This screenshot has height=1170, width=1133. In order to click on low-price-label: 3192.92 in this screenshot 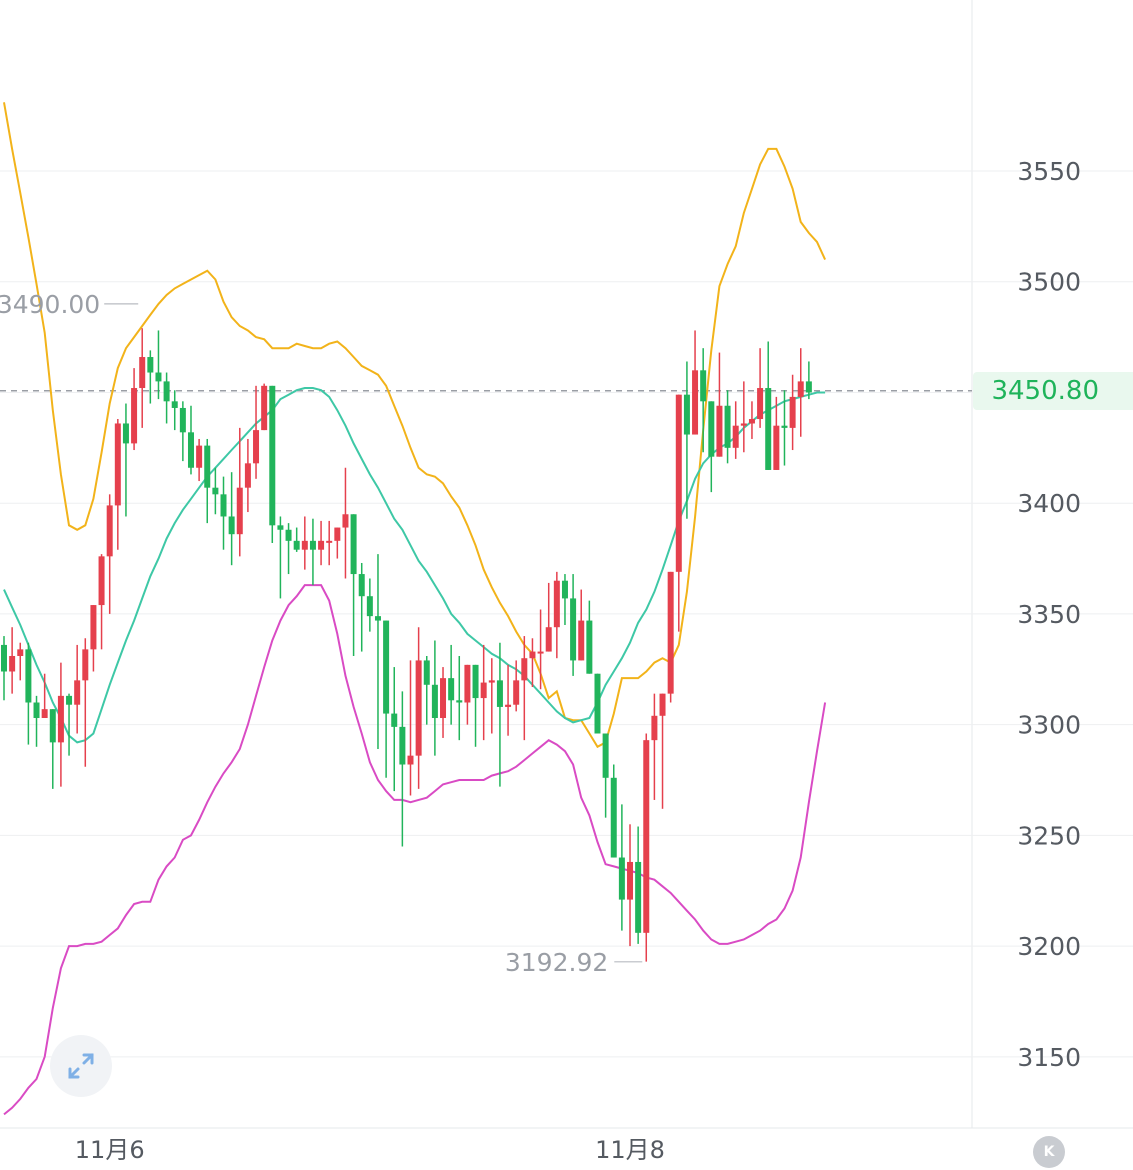, I will do `click(556, 962)`.